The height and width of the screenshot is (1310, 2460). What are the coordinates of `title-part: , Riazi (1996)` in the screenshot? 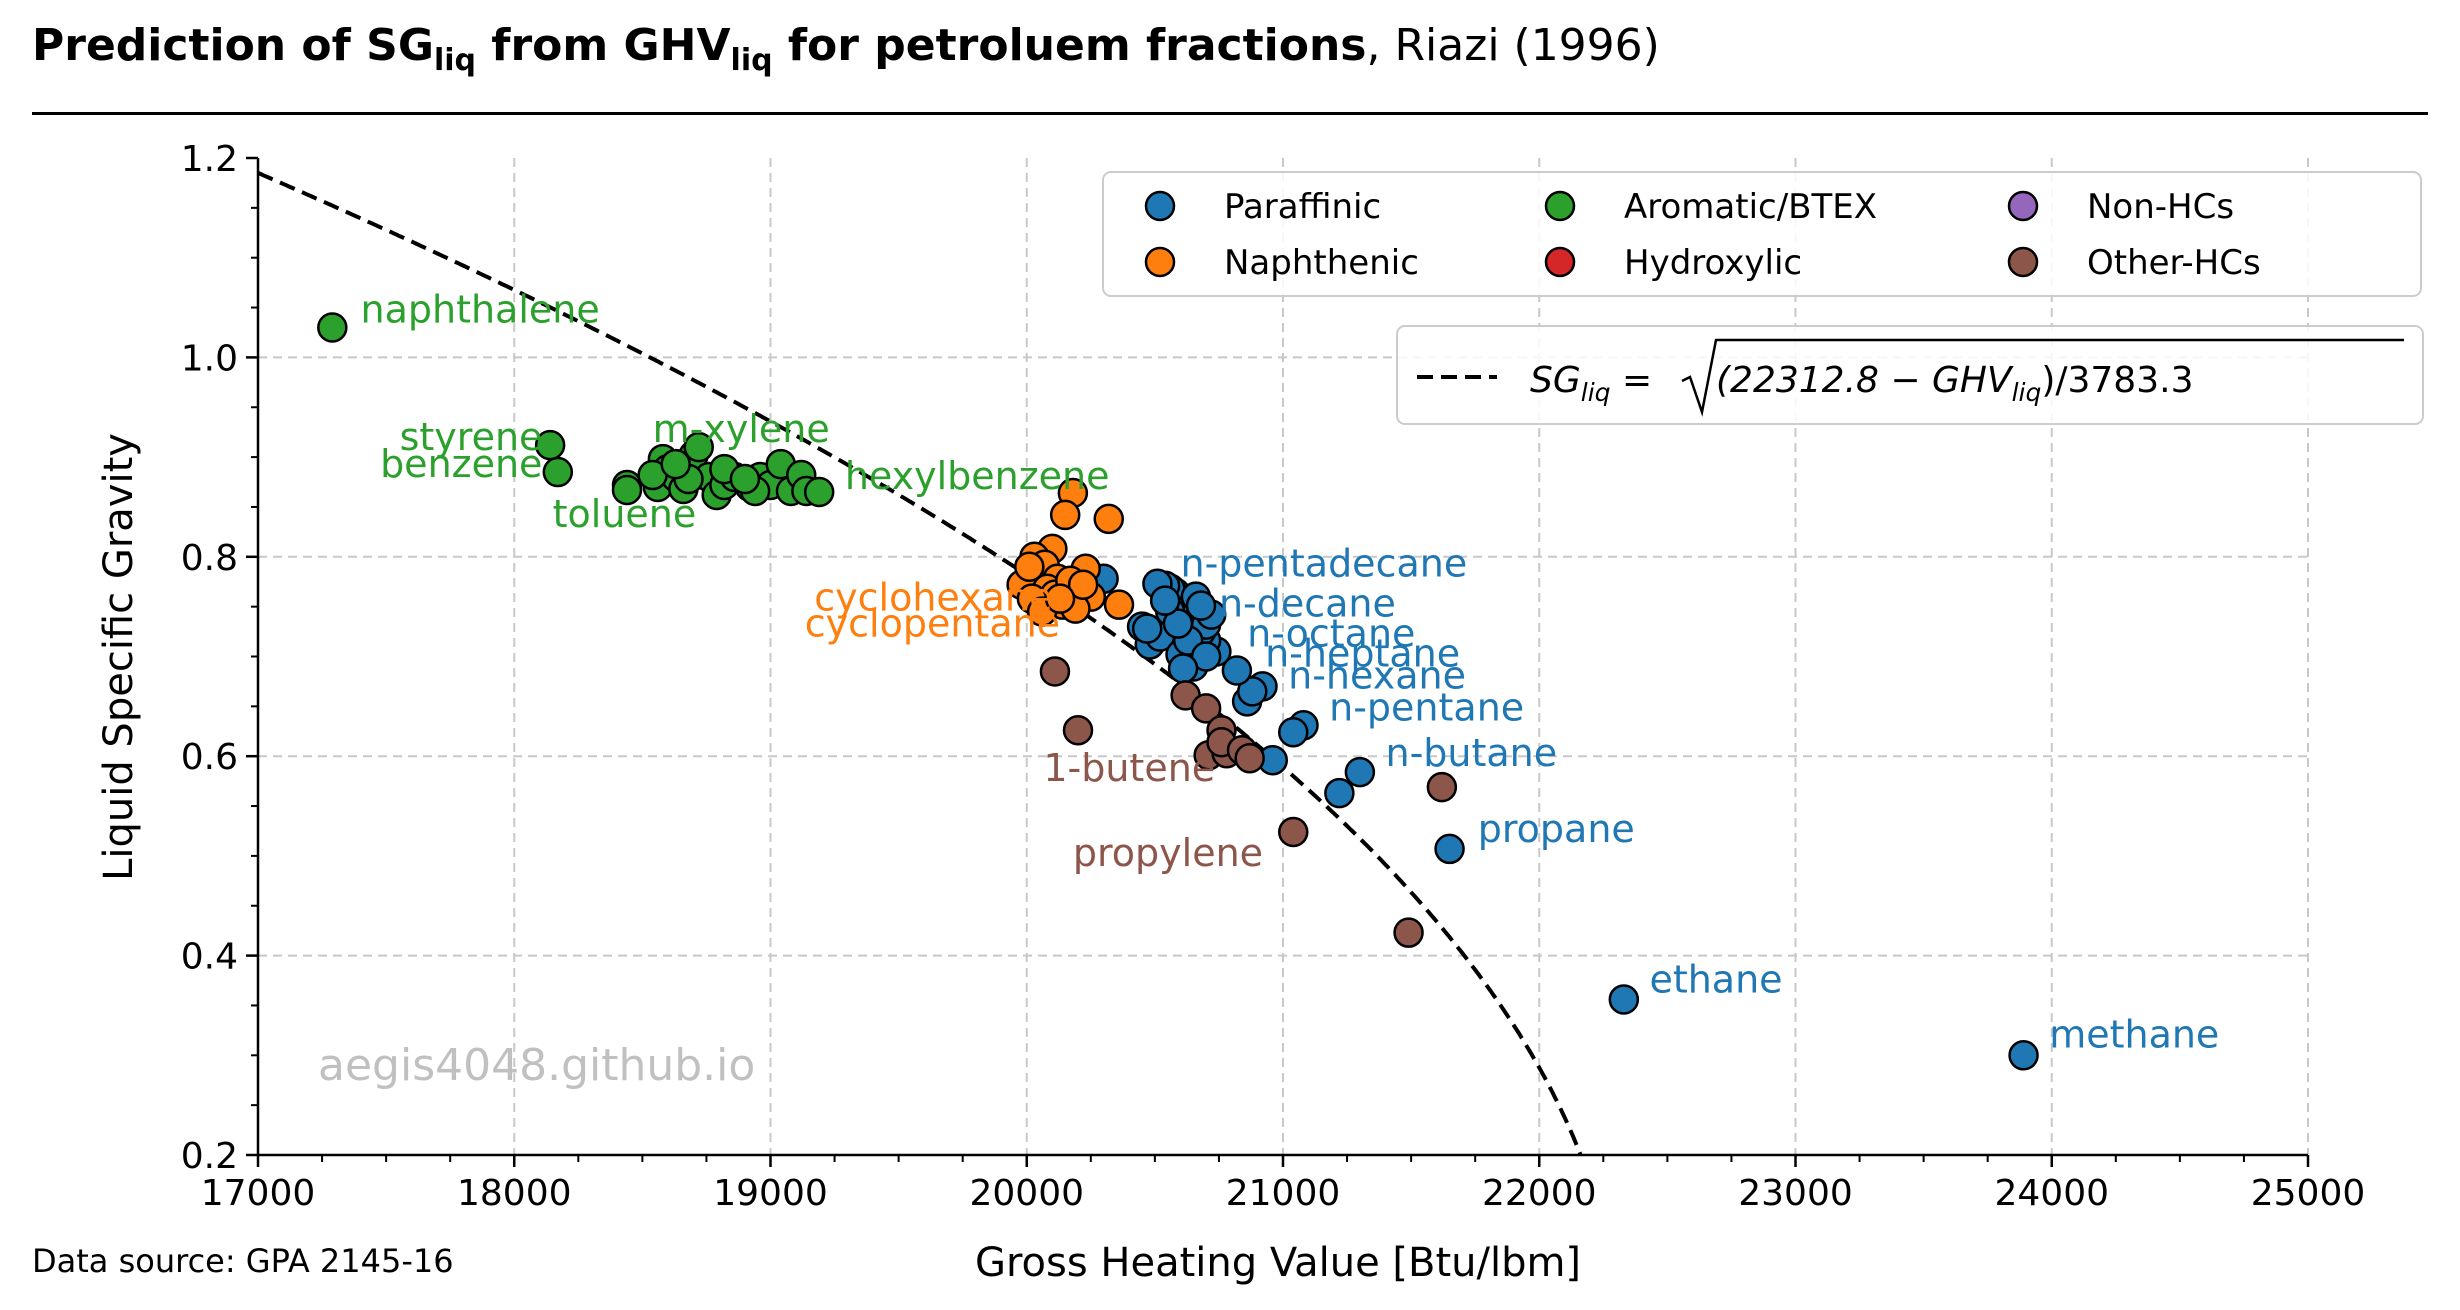 It's located at (1513, 45).